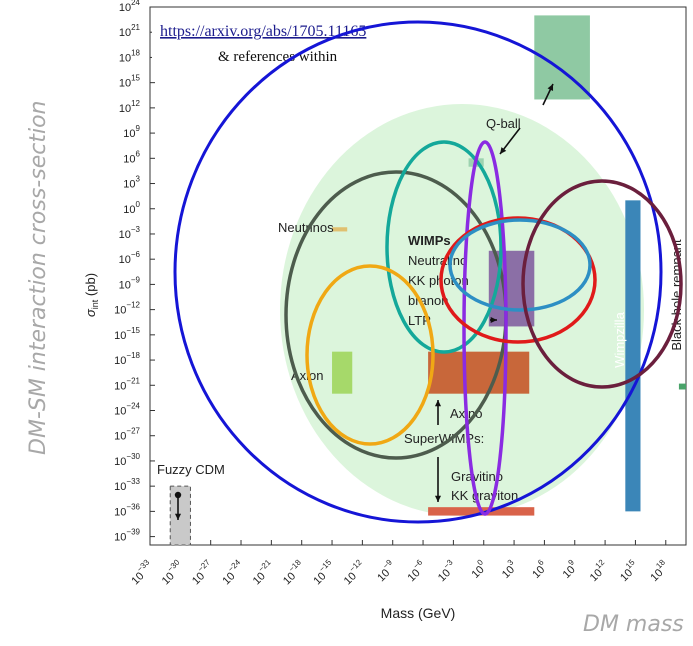  What do you see at coordinates (130, 31) in the screenshot?
I see `y-tick-label: 10²¹` at bounding box center [130, 31].